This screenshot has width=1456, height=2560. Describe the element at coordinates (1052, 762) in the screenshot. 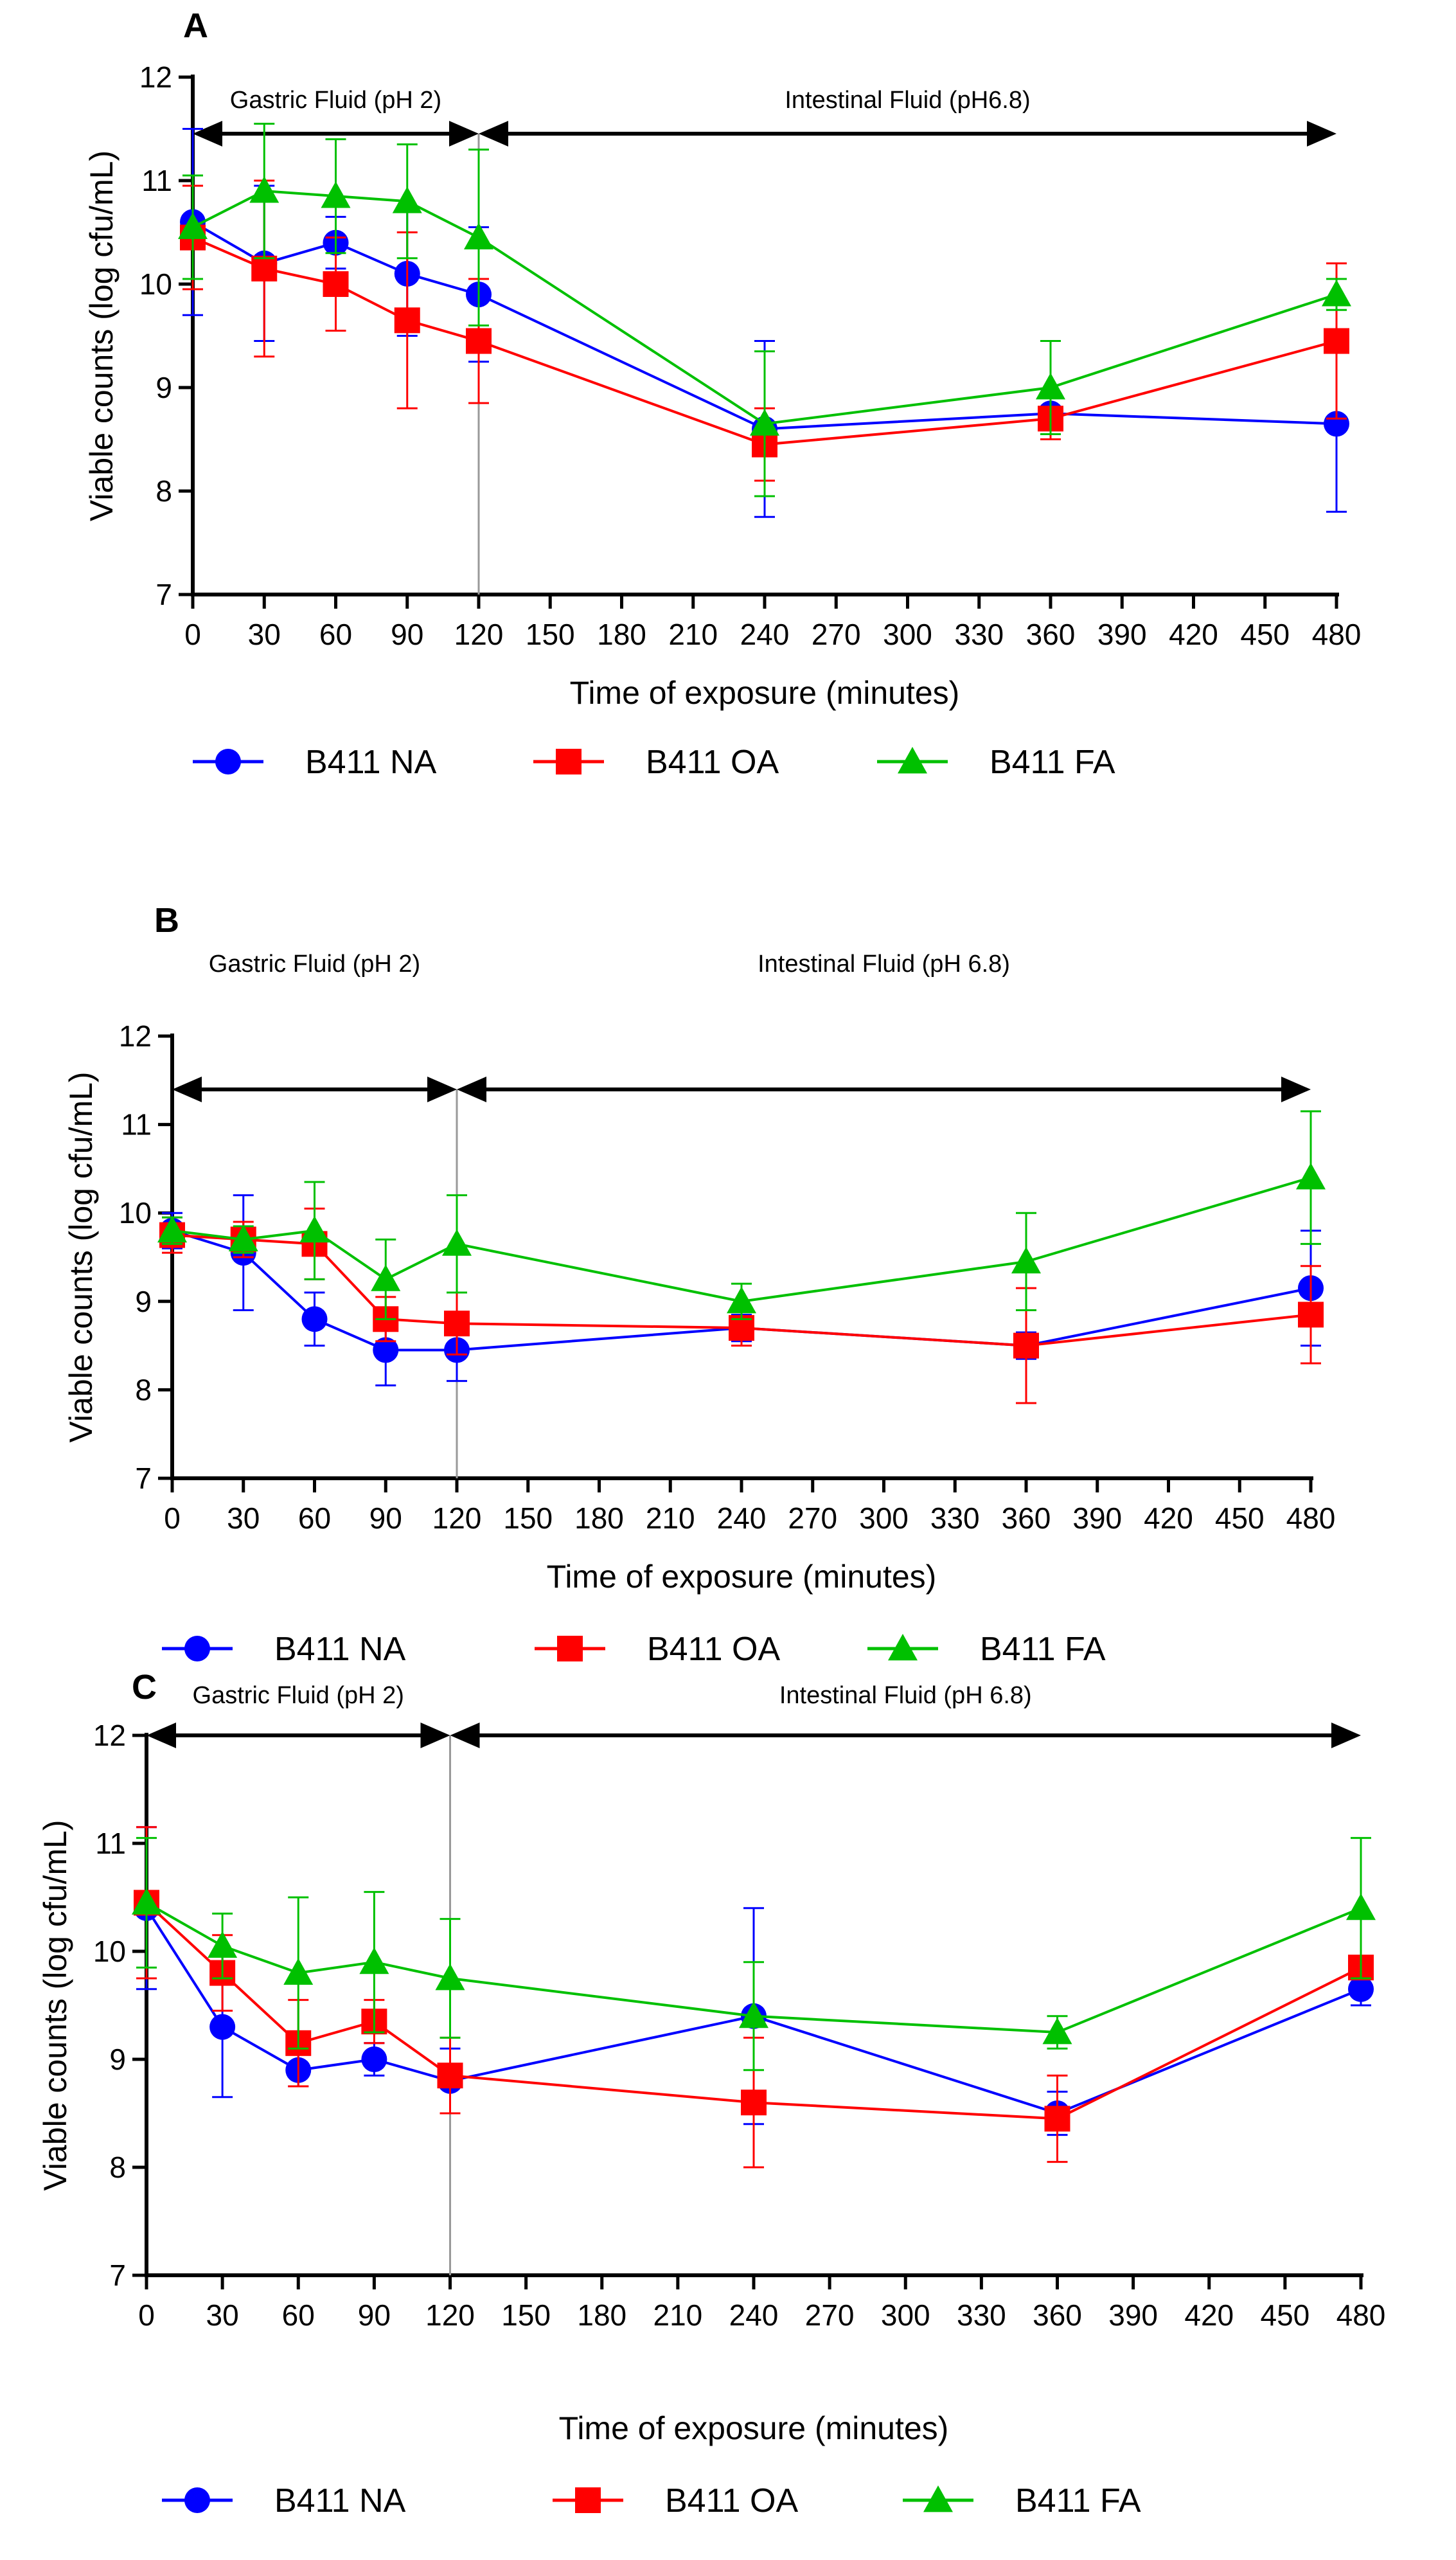

I see `legend-label: B411 FA` at that location.